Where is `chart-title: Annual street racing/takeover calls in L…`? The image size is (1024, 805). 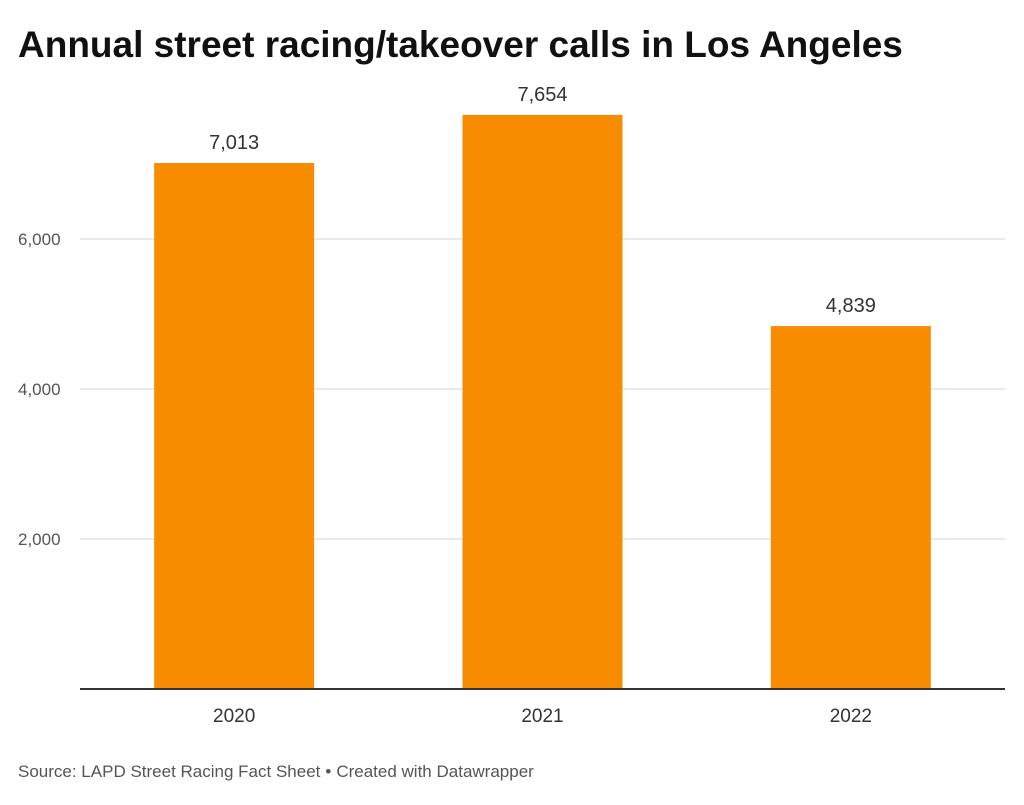
chart-title: Annual street racing/takeover calls in L… is located at coordinates (460, 44).